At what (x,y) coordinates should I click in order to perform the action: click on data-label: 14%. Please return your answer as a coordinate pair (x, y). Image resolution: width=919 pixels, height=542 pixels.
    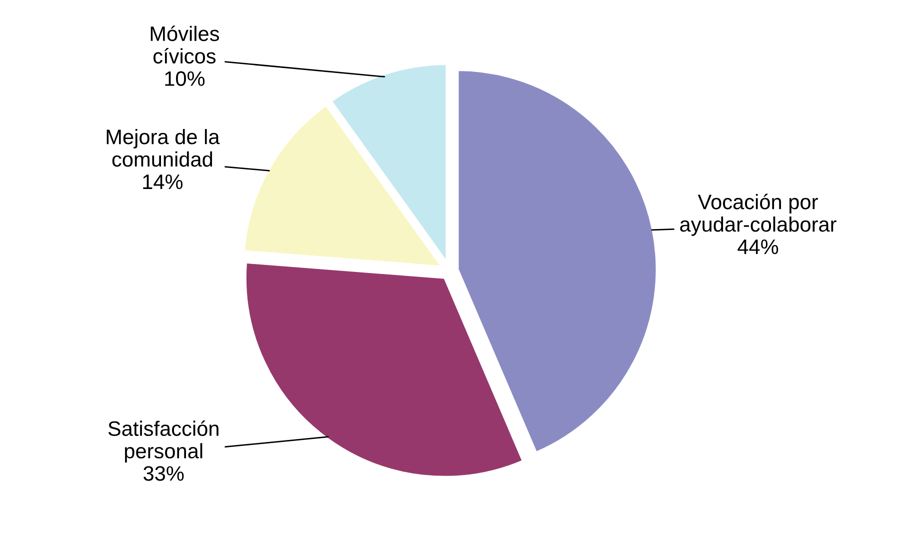
    Looking at the image, I should click on (163, 182).